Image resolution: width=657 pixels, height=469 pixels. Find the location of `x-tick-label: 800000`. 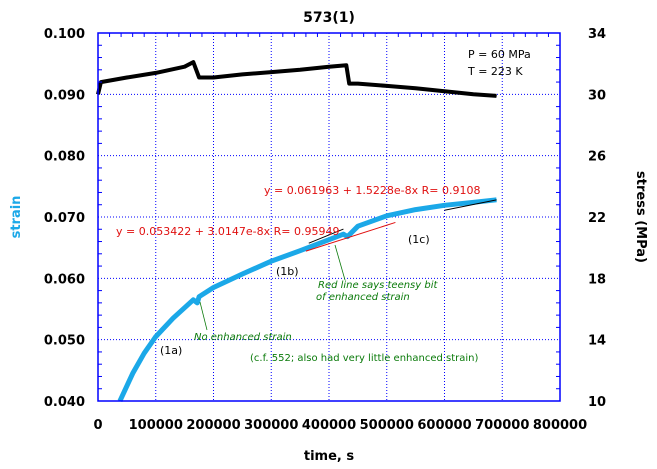

x-tick-label: 800000 is located at coordinates (560, 425).